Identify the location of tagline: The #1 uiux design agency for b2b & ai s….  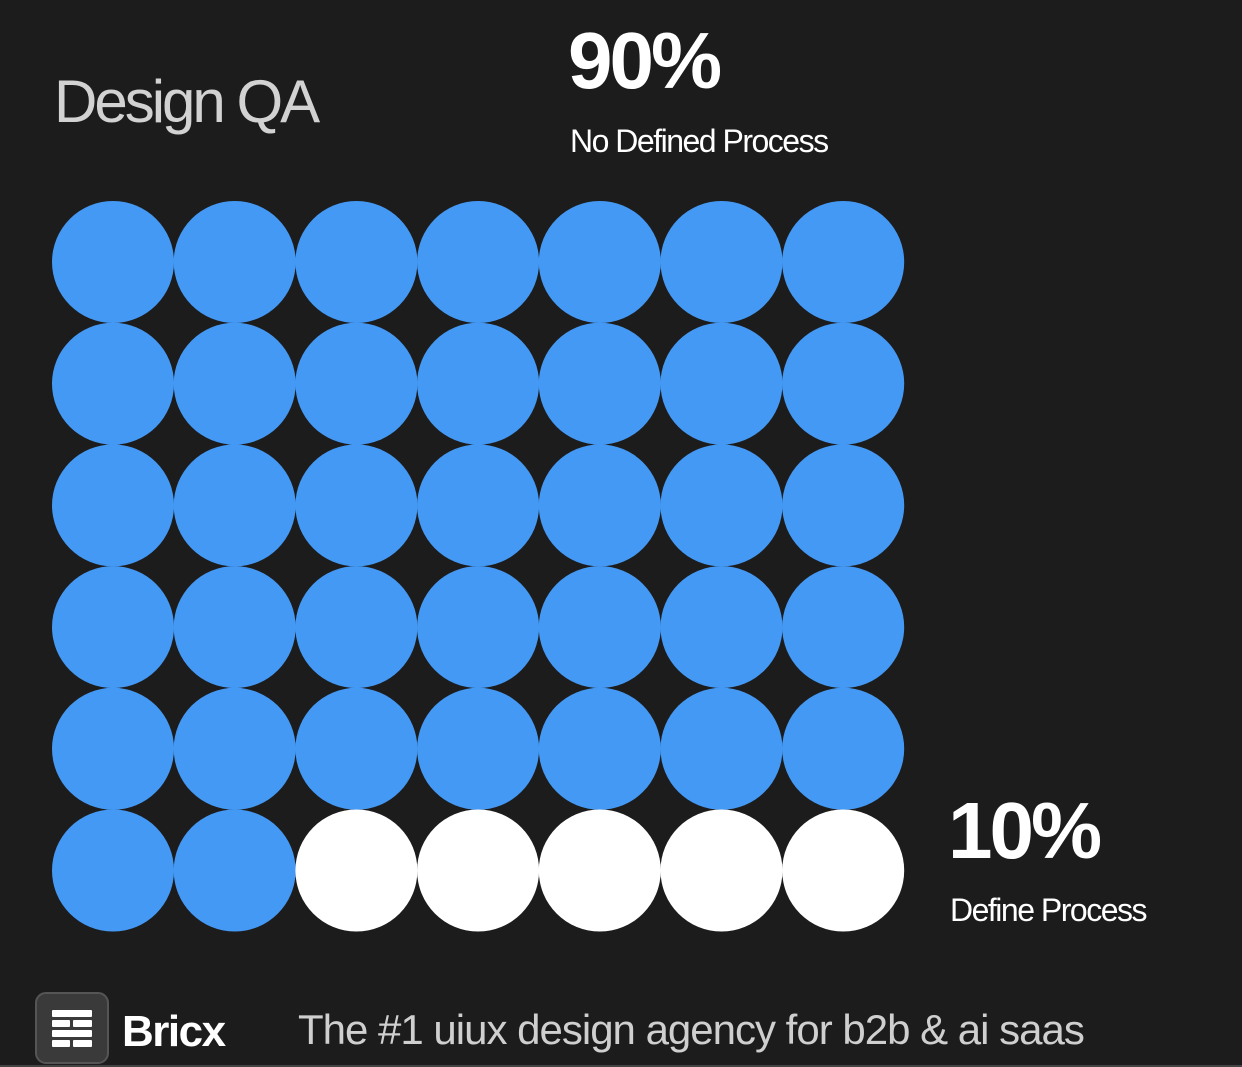
(691, 1029).